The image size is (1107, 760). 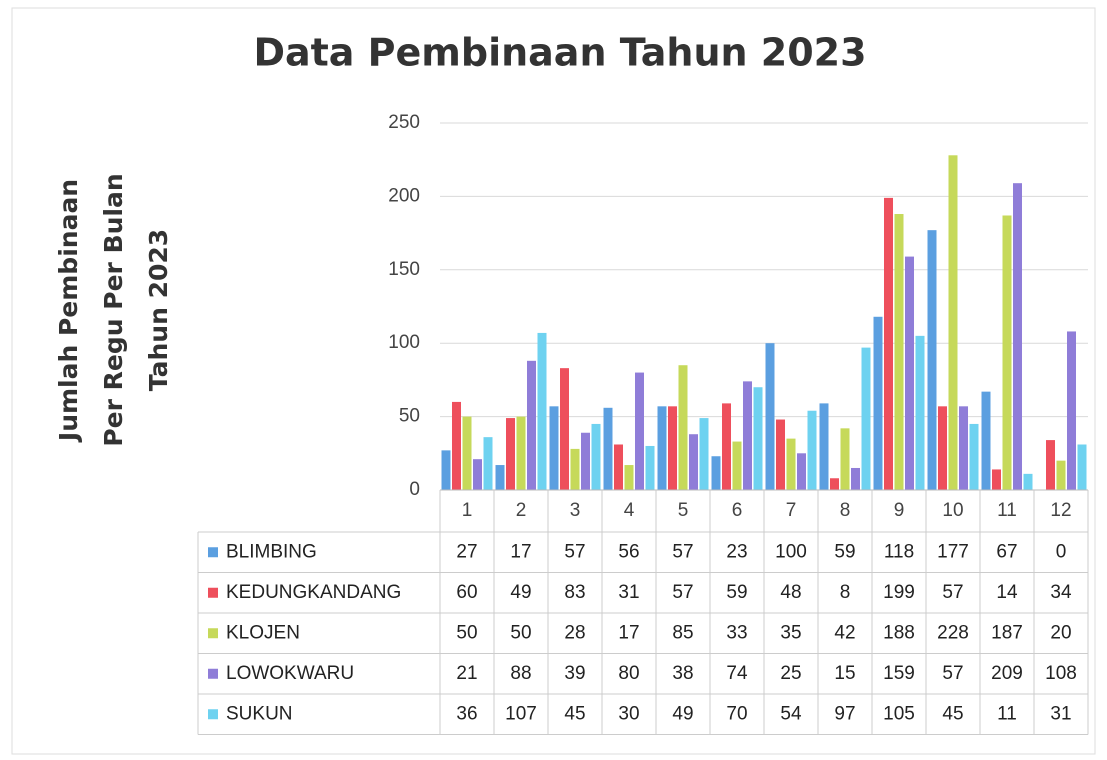 What do you see at coordinates (737, 673) in the screenshot?
I see `table-cell: 74` at bounding box center [737, 673].